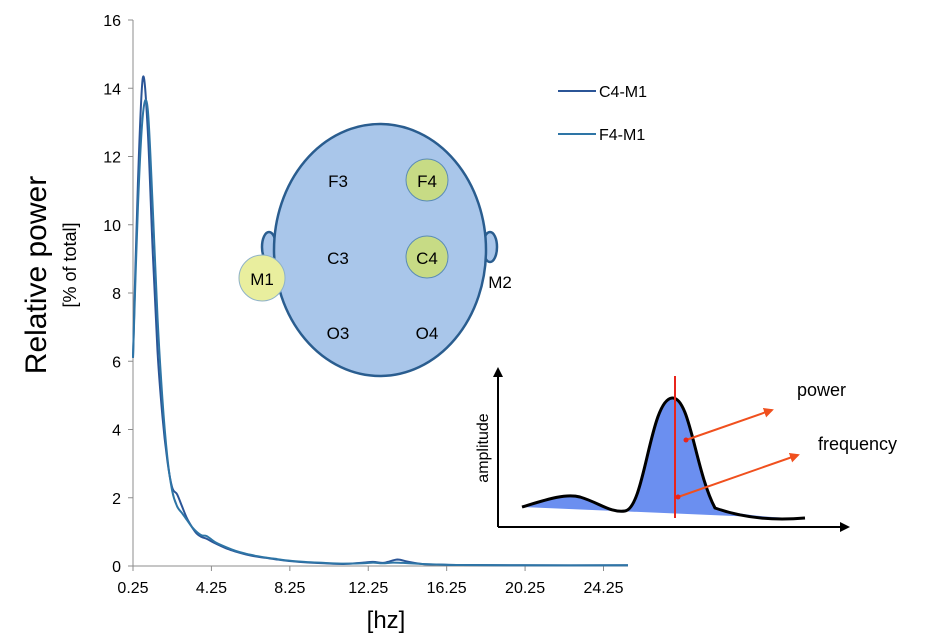  What do you see at coordinates (211, 588) in the screenshot?
I see `x-tick-label: 4.25` at bounding box center [211, 588].